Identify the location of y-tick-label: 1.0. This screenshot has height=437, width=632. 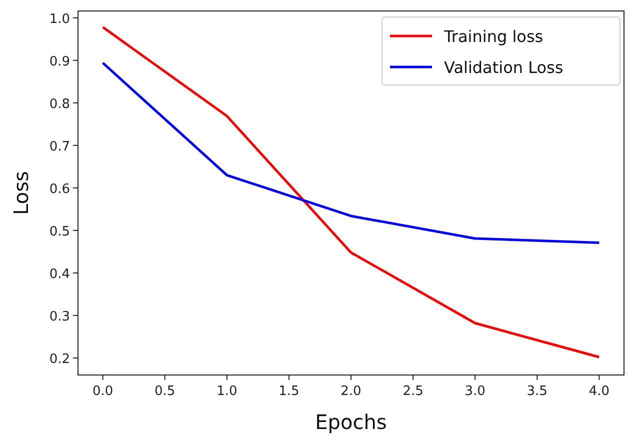
(59, 19).